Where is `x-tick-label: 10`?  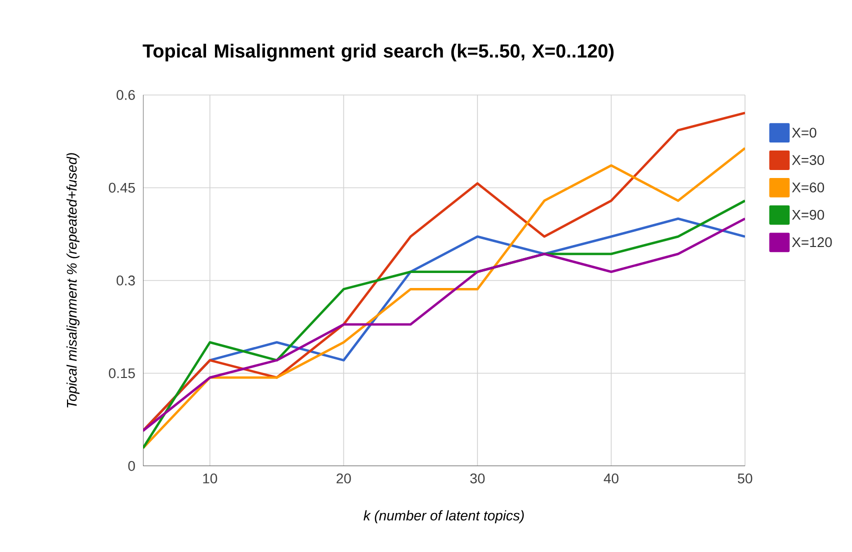
x-tick-label: 10 is located at coordinates (210, 479).